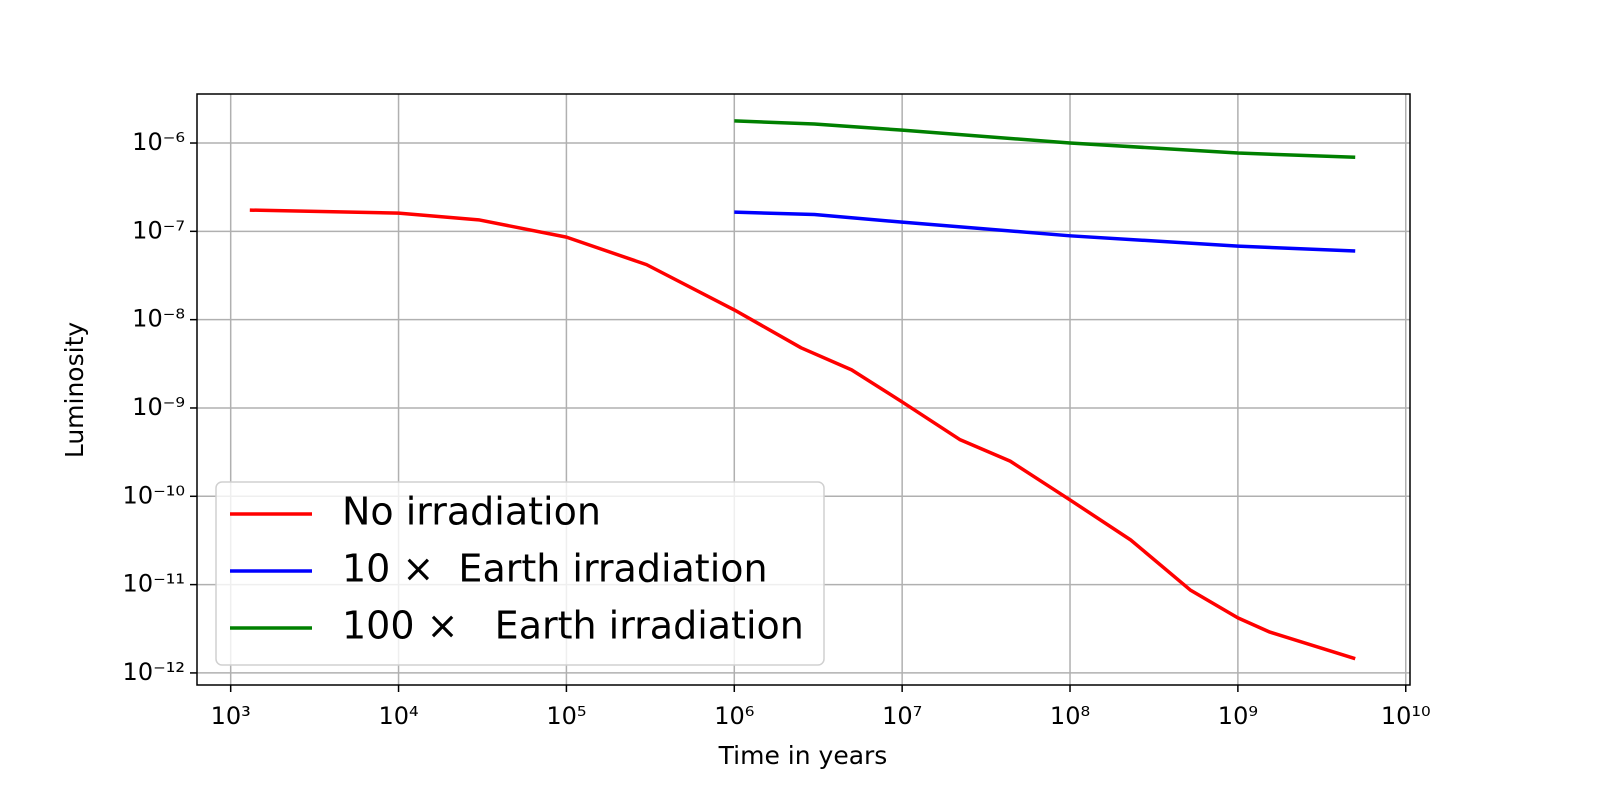 The width and height of the screenshot is (1600, 800). What do you see at coordinates (902, 716) in the screenshot?
I see `x-tick-label: 10⁷` at bounding box center [902, 716].